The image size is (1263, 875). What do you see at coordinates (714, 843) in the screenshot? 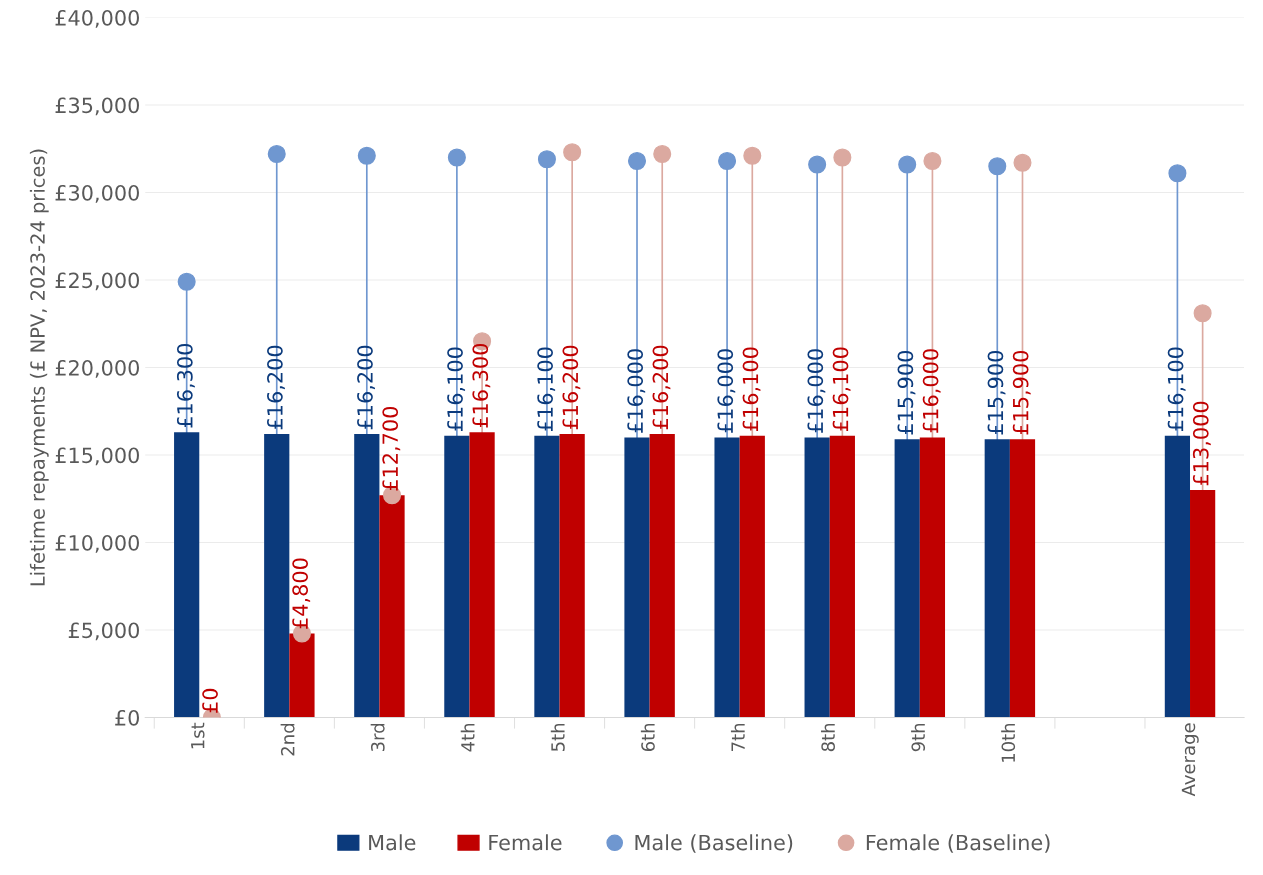
I see `legend-label: Male (Baseline)` at bounding box center [714, 843].